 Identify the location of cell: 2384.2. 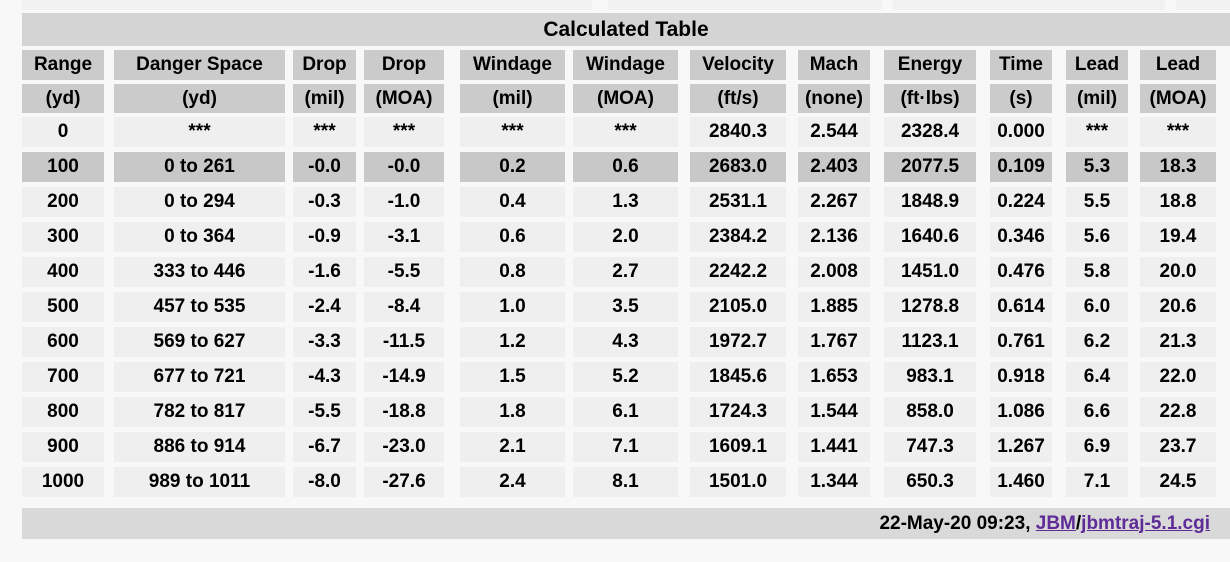
(738, 237).